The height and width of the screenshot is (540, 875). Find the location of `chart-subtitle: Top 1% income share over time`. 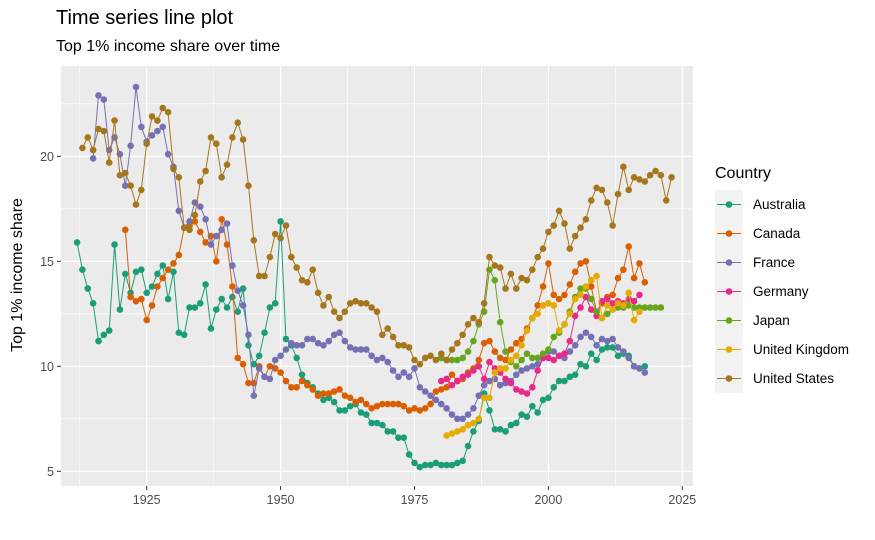

chart-subtitle: Top 1% income share over time is located at coordinates (168, 46).